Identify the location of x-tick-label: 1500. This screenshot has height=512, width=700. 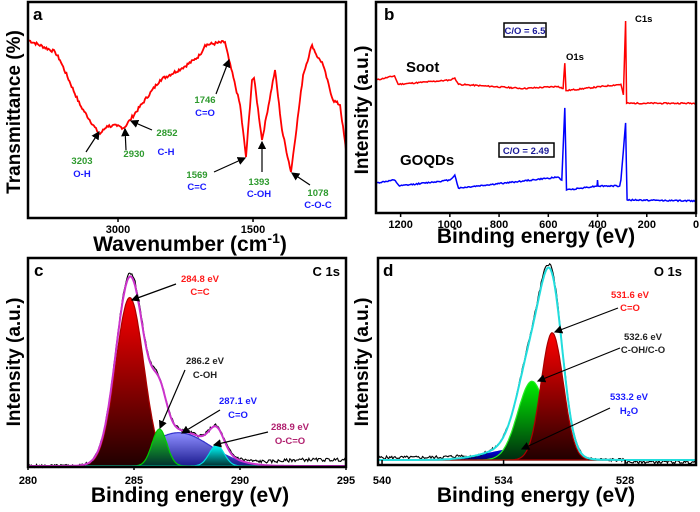
(253, 230).